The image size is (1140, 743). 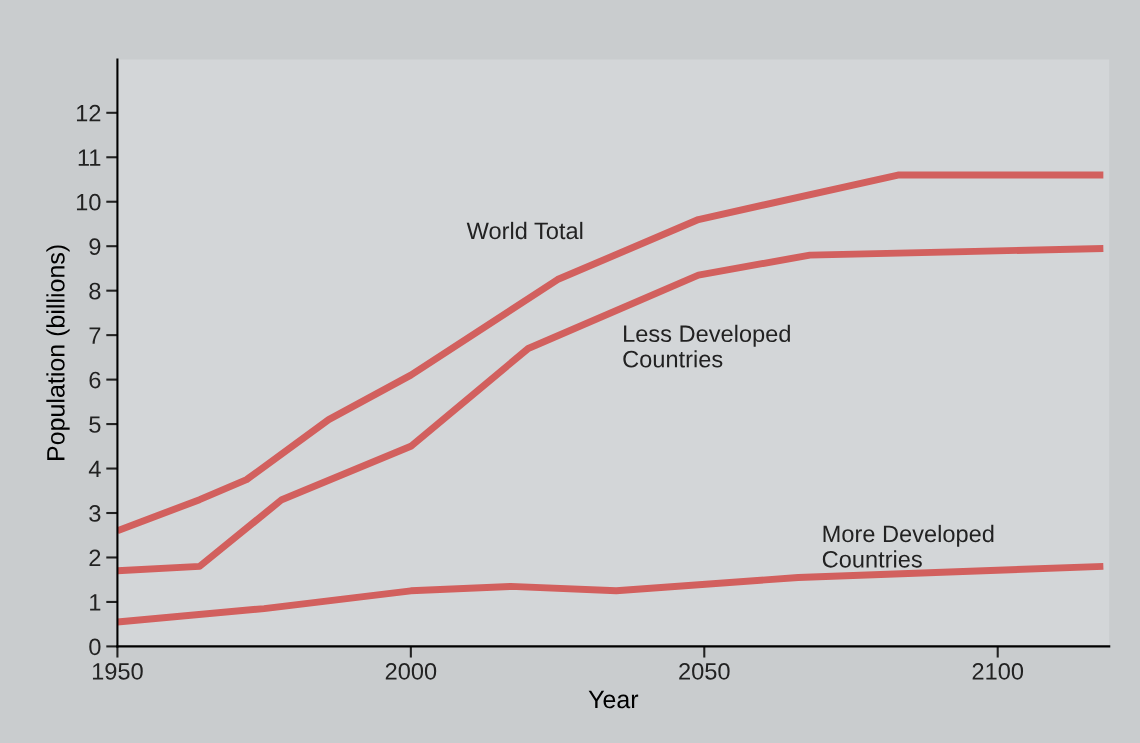 What do you see at coordinates (88, 113) in the screenshot?
I see `y-tick-label: 12` at bounding box center [88, 113].